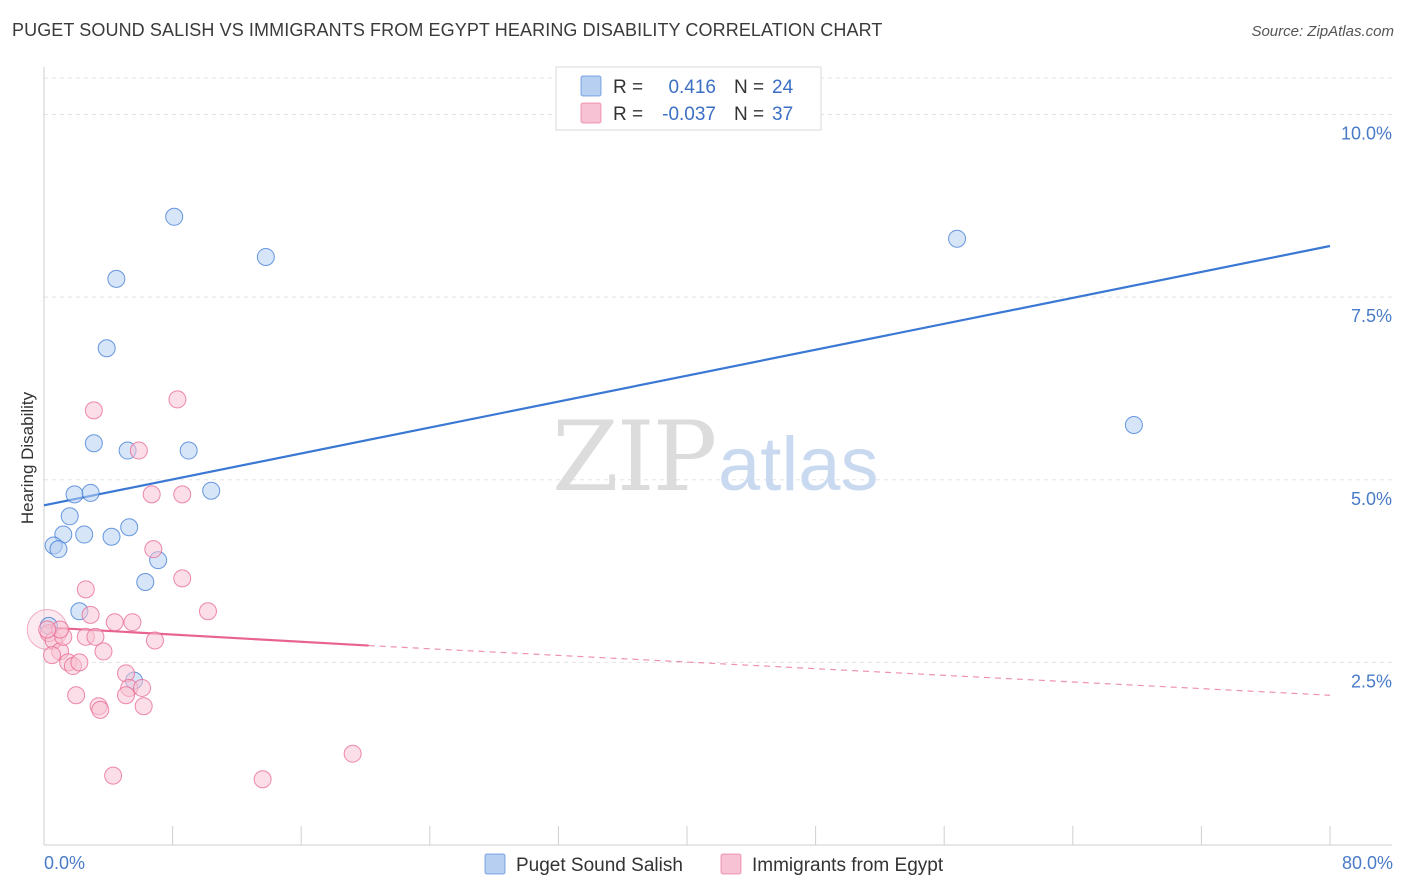 The width and height of the screenshot is (1406, 892). Describe the element at coordinates (1366, 134) in the screenshot. I see `y-tick-label: 10.0%` at that location.